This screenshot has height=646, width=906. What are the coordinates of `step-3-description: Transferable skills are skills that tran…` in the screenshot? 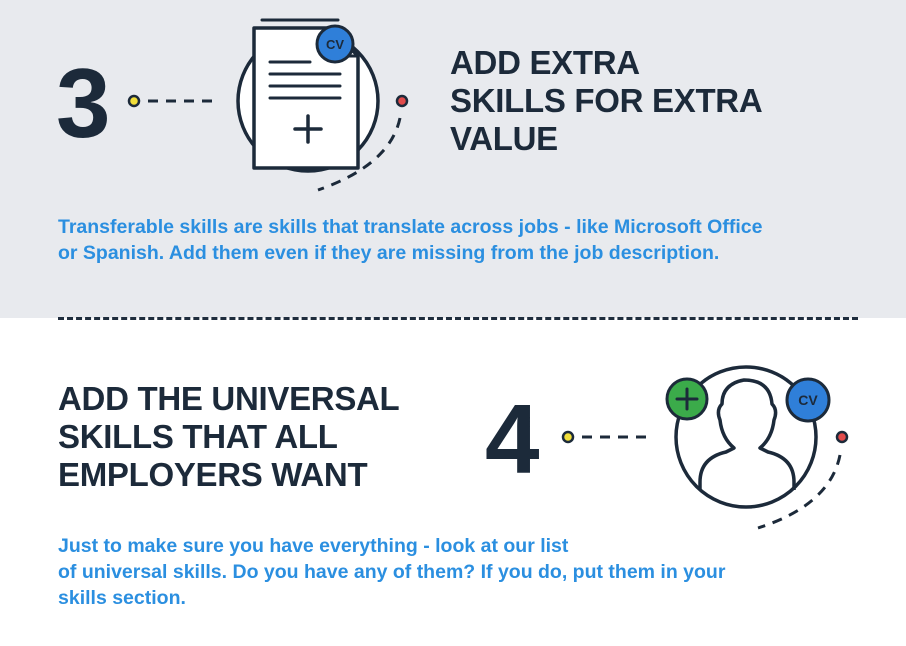 It's located at (458, 240).